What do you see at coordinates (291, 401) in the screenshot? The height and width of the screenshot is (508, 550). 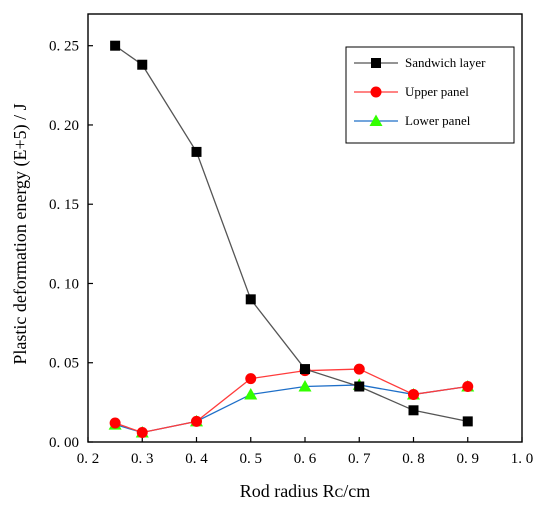 I see `series-line-circle` at bounding box center [291, 401].